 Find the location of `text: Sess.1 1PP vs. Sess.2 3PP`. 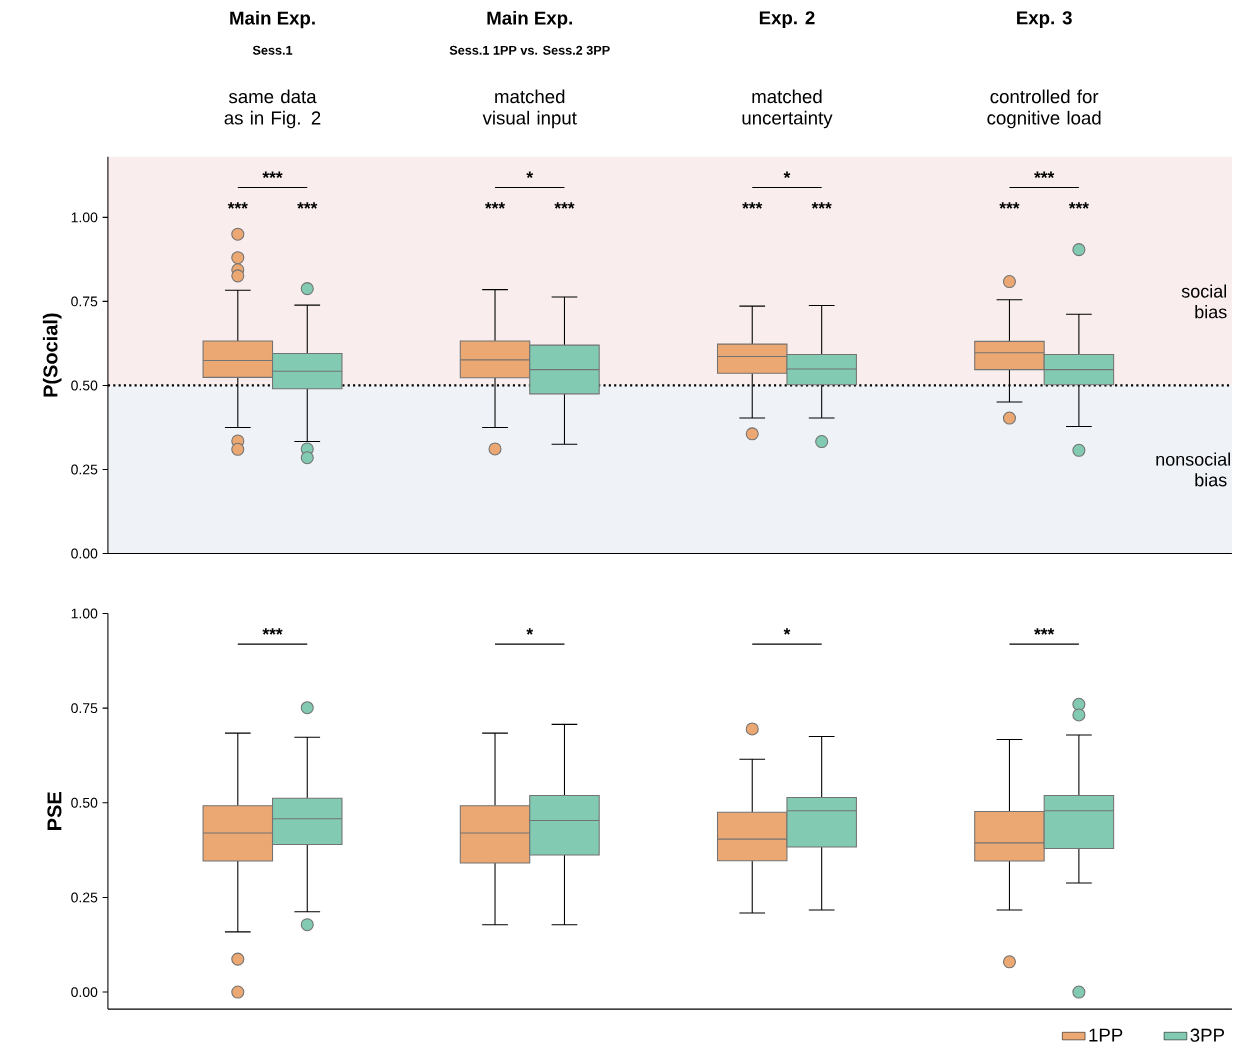

text: Sess.1 1PP vs. Sess.2 3PP is located at coordinates (529, 50).